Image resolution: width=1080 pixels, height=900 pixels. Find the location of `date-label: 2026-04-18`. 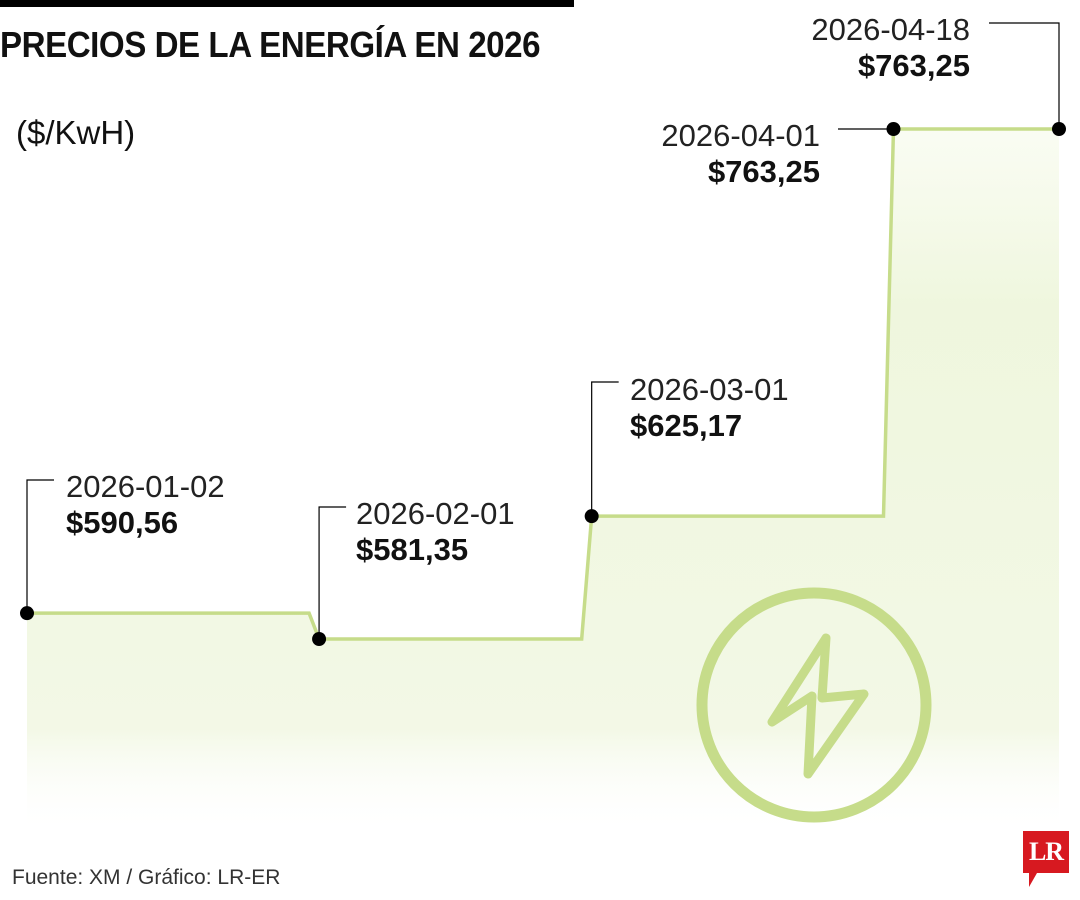

date-label: 2026-04-18 is located at coordinates (890, 29).